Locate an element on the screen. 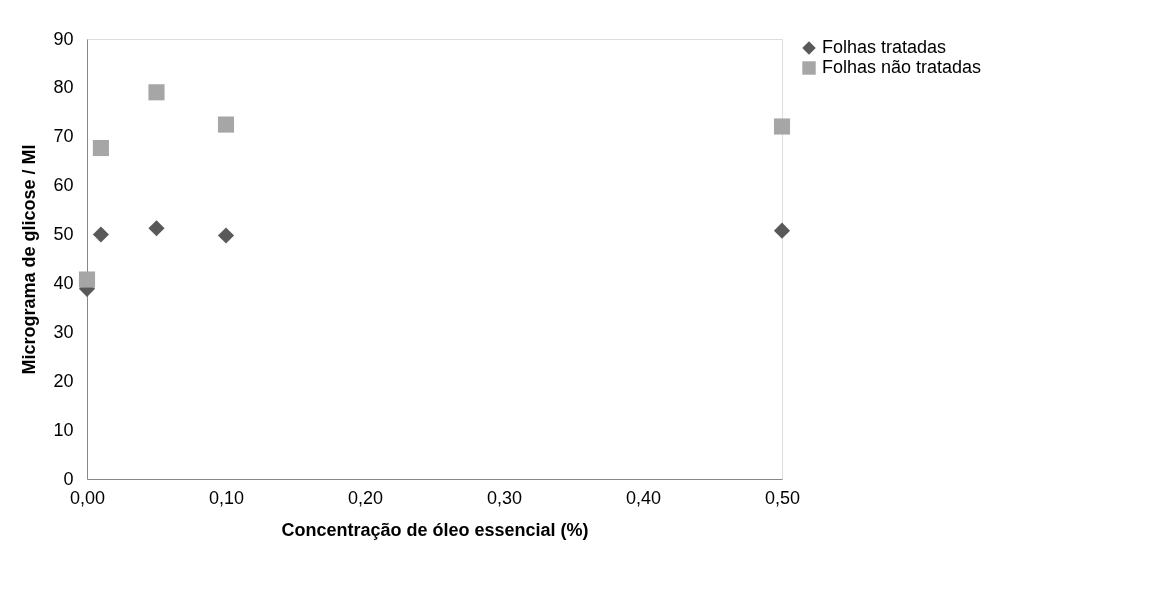 This screenshot has width=1150, height=594. x-tick-label: 0,00 is located at coordinates (87, 497).